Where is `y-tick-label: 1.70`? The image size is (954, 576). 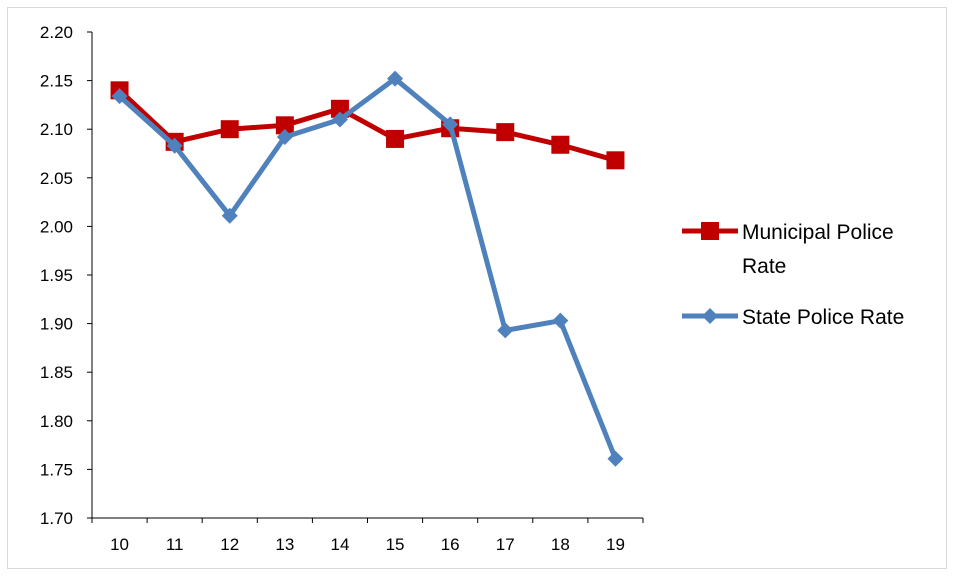 y-tick-label: 1.70 is located at coordinates (56, 518).